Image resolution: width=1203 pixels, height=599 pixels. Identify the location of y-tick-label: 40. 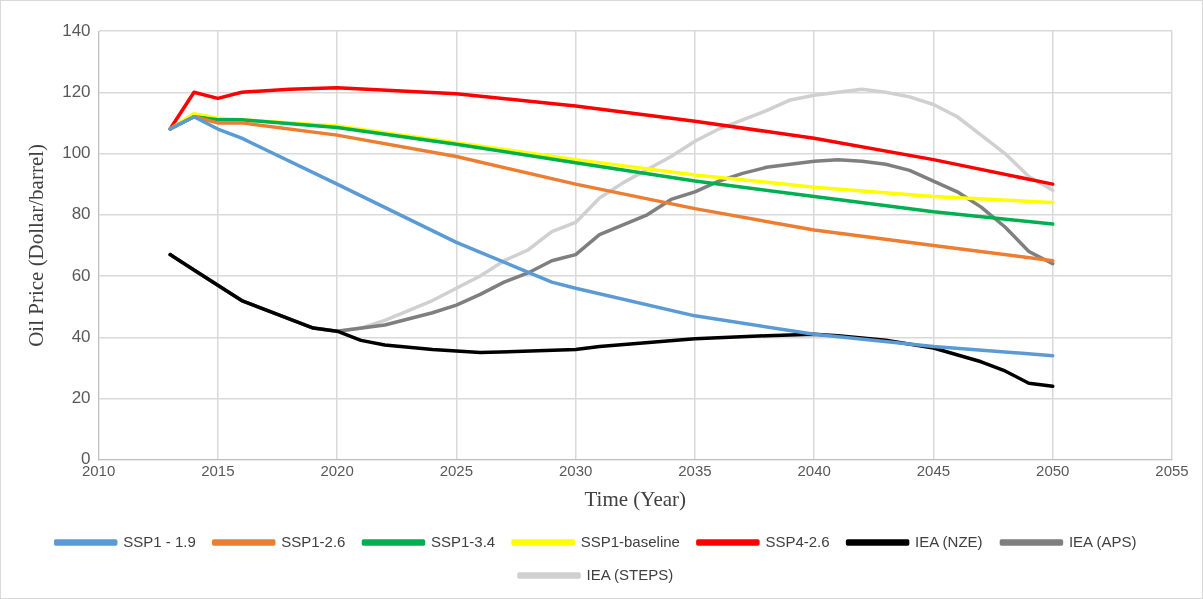
(81, 336).